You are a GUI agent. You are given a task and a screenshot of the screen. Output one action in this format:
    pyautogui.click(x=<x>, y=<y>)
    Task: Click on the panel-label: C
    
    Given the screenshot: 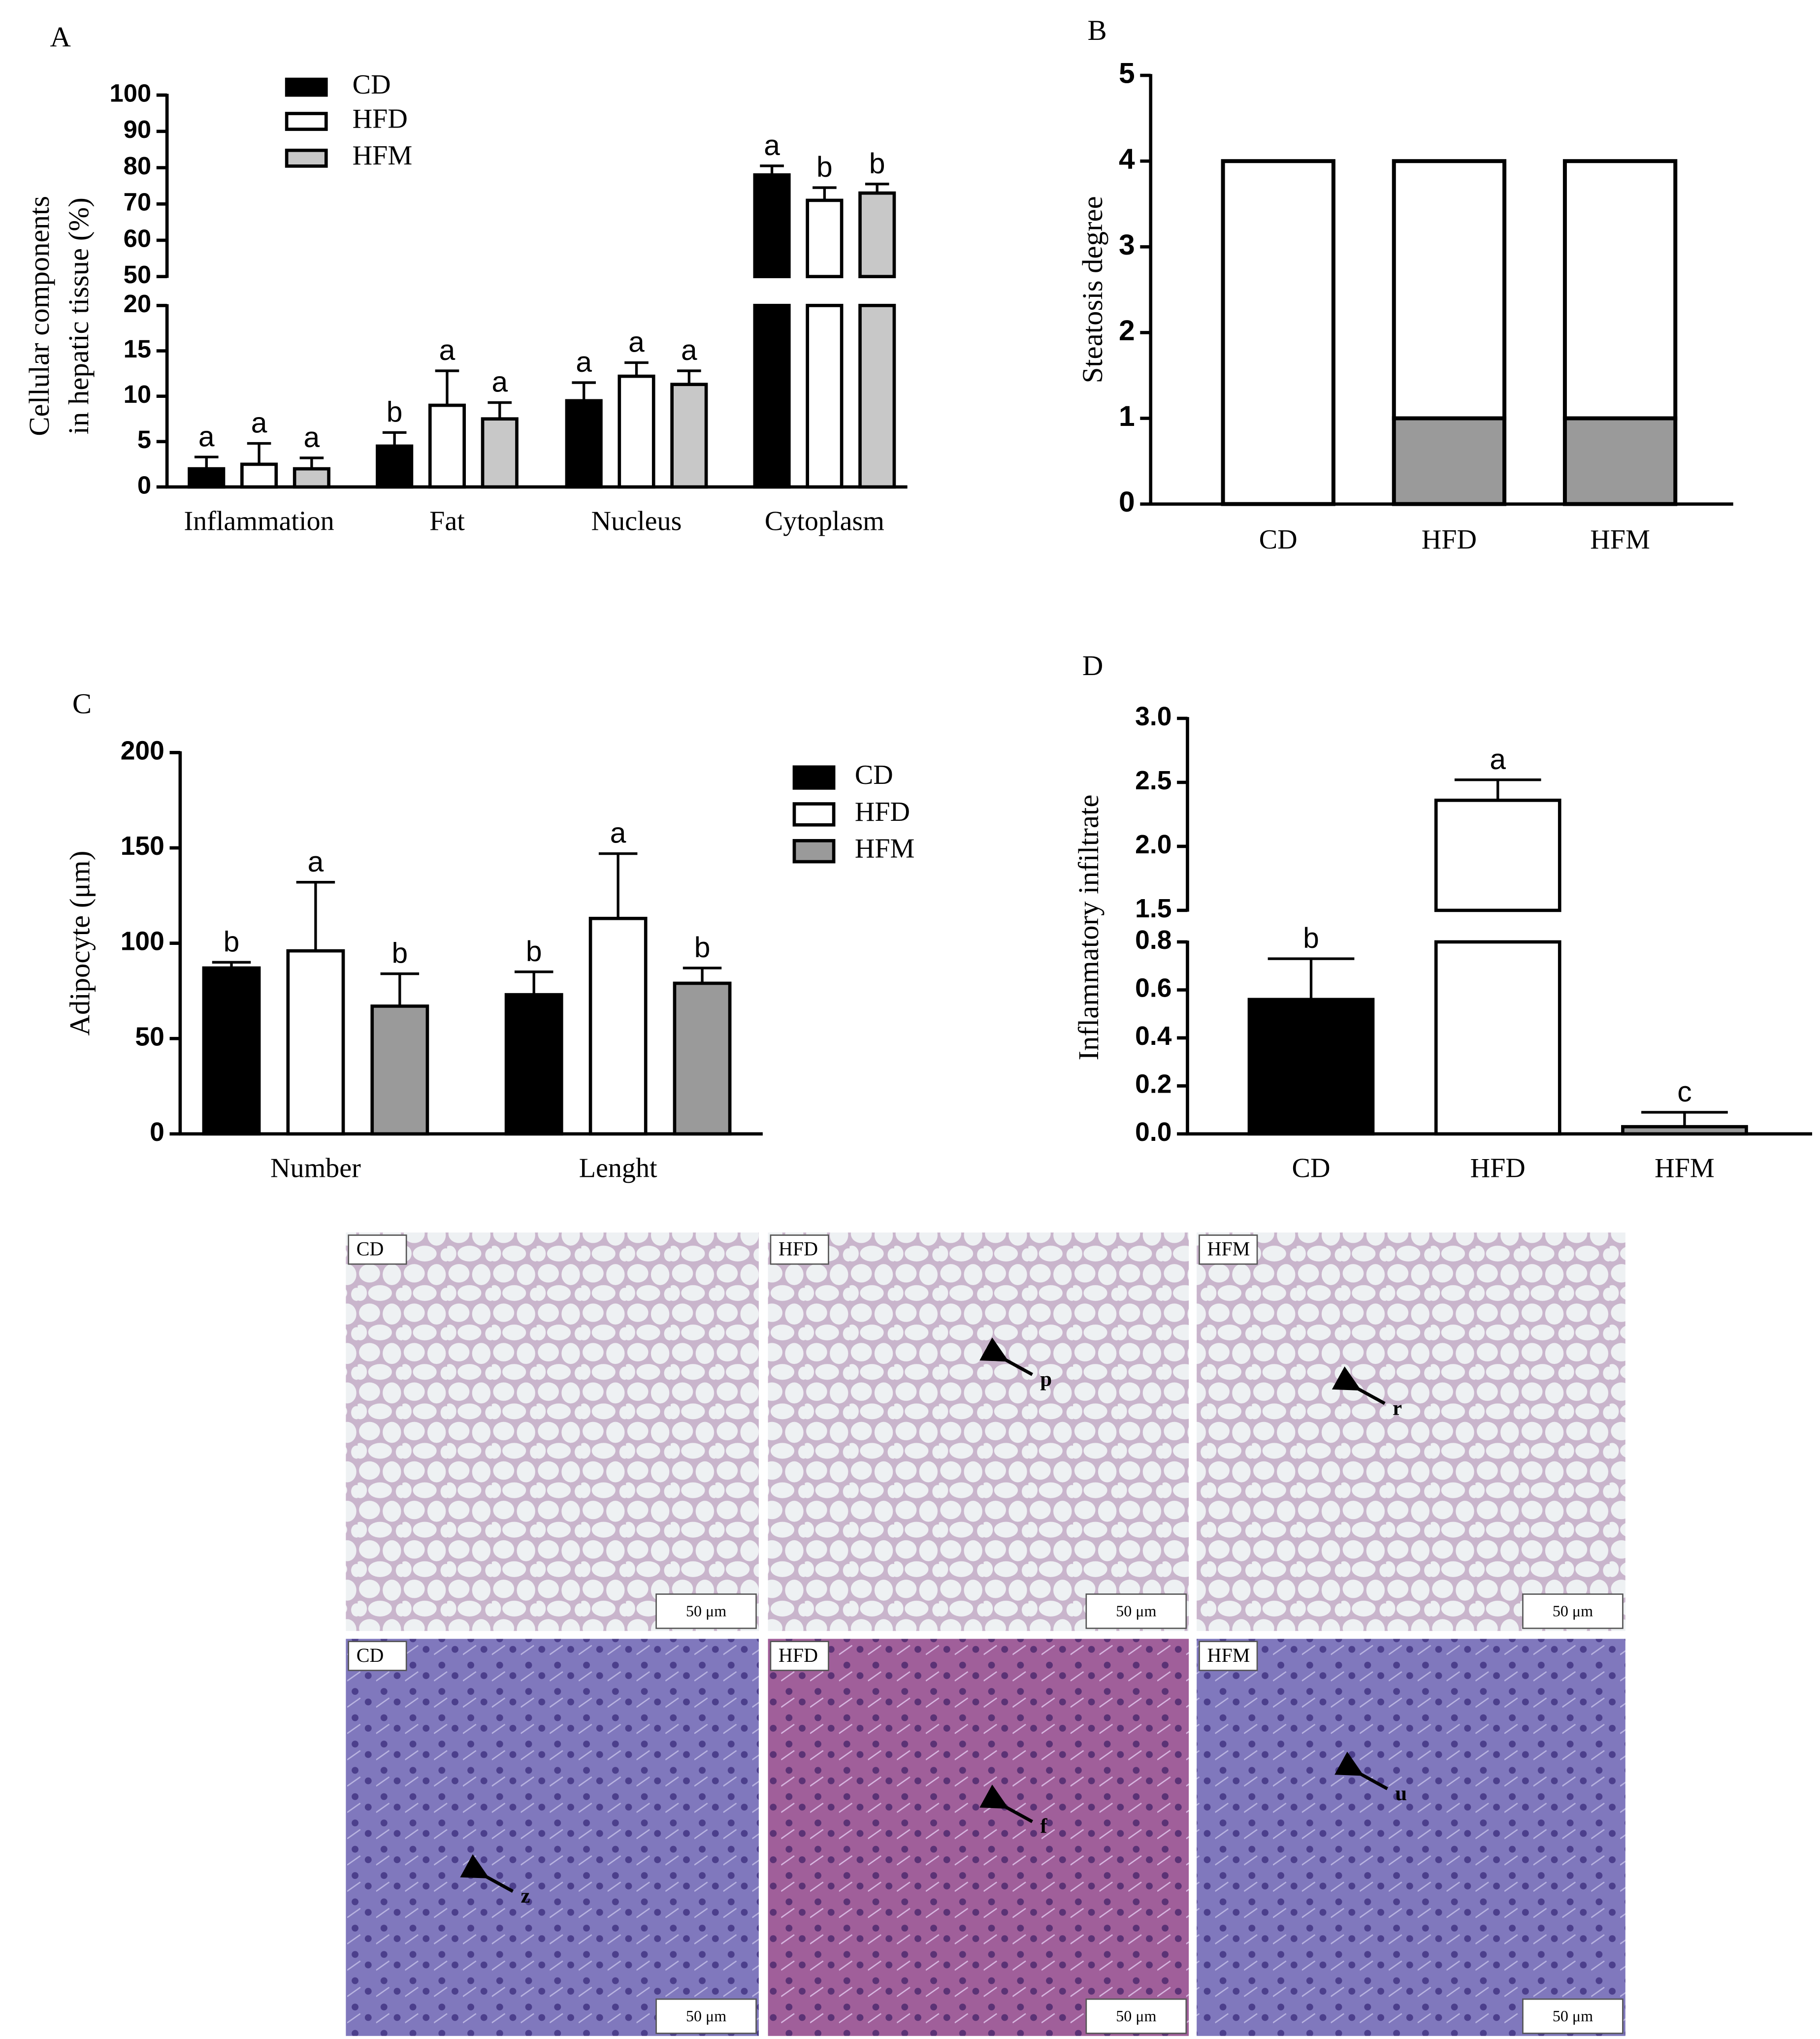 What is the action you would take?
    pyautogui.click(x=82, y=703)
    